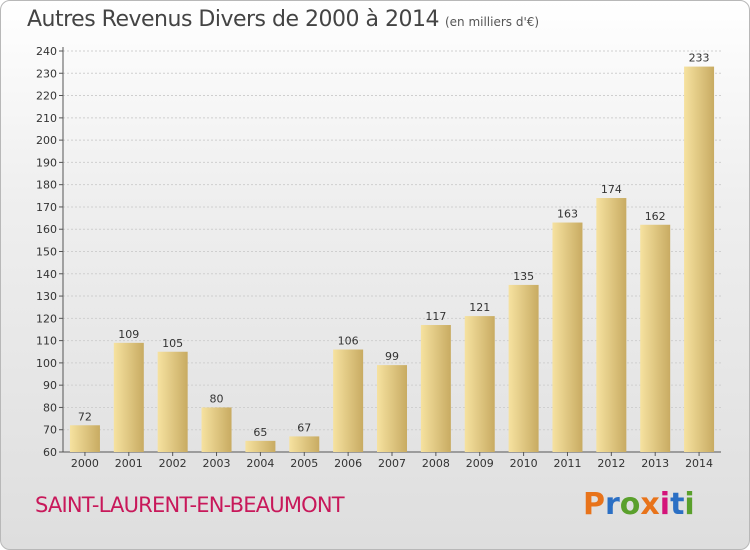 This screenshot has width=750, height=550. What do you see at coordinates (304, 463) in the screenshot?
I see `x-tick-label: 2005` at bounding box center [304, 463].